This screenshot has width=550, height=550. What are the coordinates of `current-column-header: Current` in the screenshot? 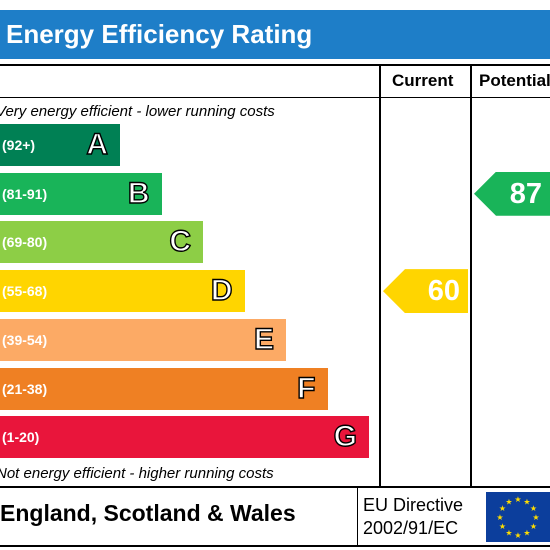 It's located at (423, 80).